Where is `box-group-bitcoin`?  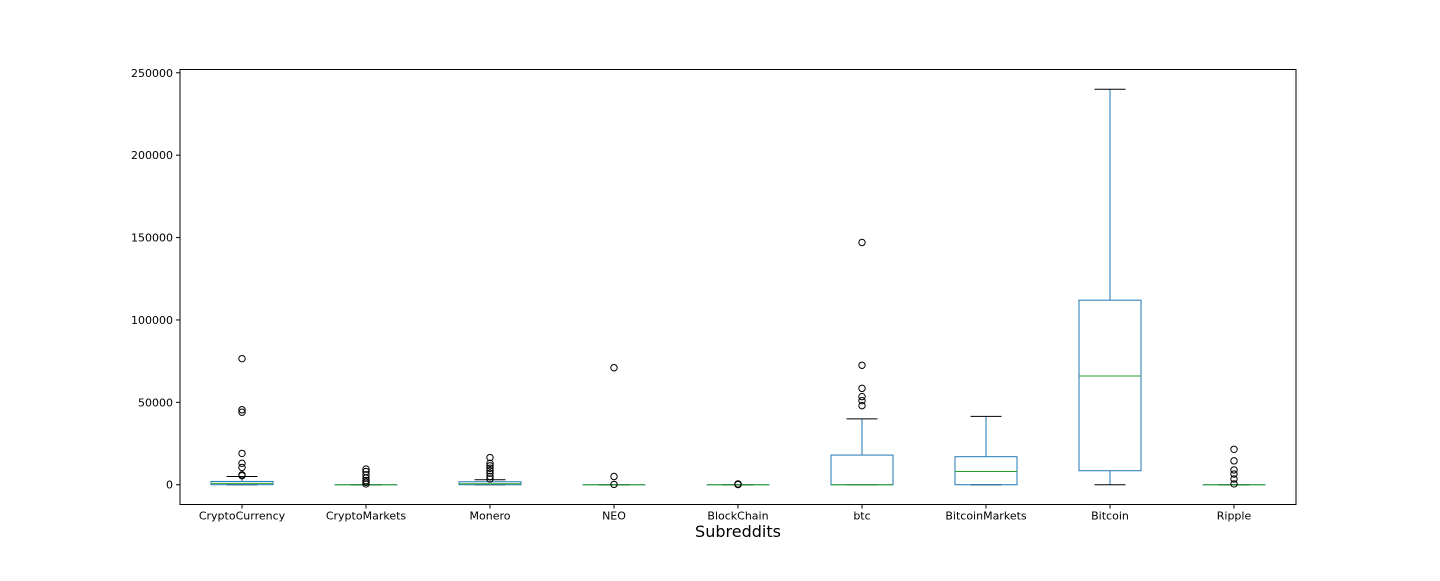 box-group-bitcoin is located at coordinates (1110, 286).